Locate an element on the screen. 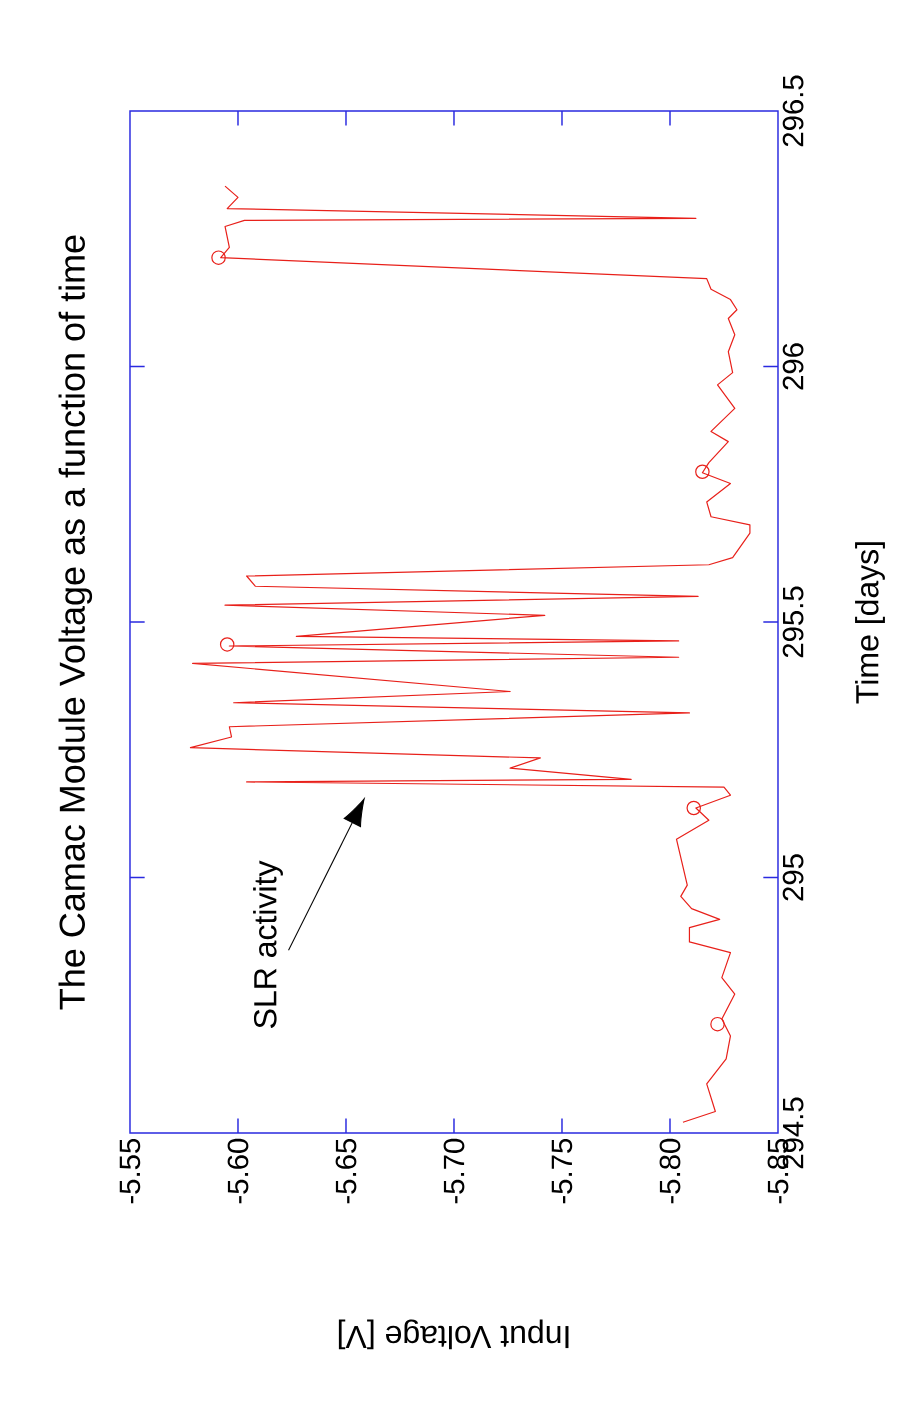 This screenshot has width=919, height=1414. y-tick-label: 296.5 is located at coordinates (793, 111).